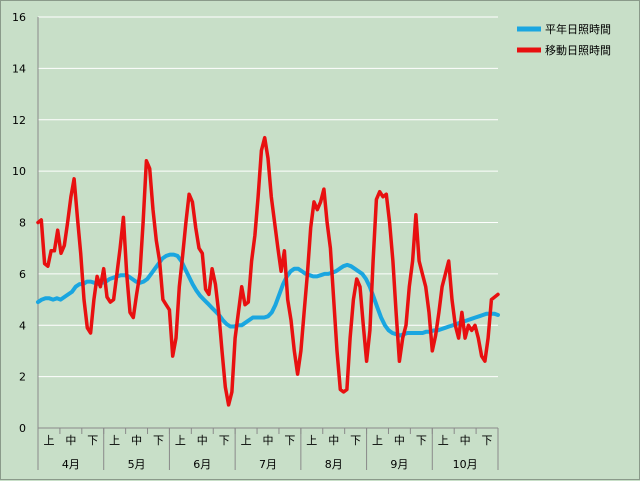 This screenshot has height=481, width=640. Describe the element at coordinates (137, 464) in the screenshot. I see `x-month-label: 5月` at that location.